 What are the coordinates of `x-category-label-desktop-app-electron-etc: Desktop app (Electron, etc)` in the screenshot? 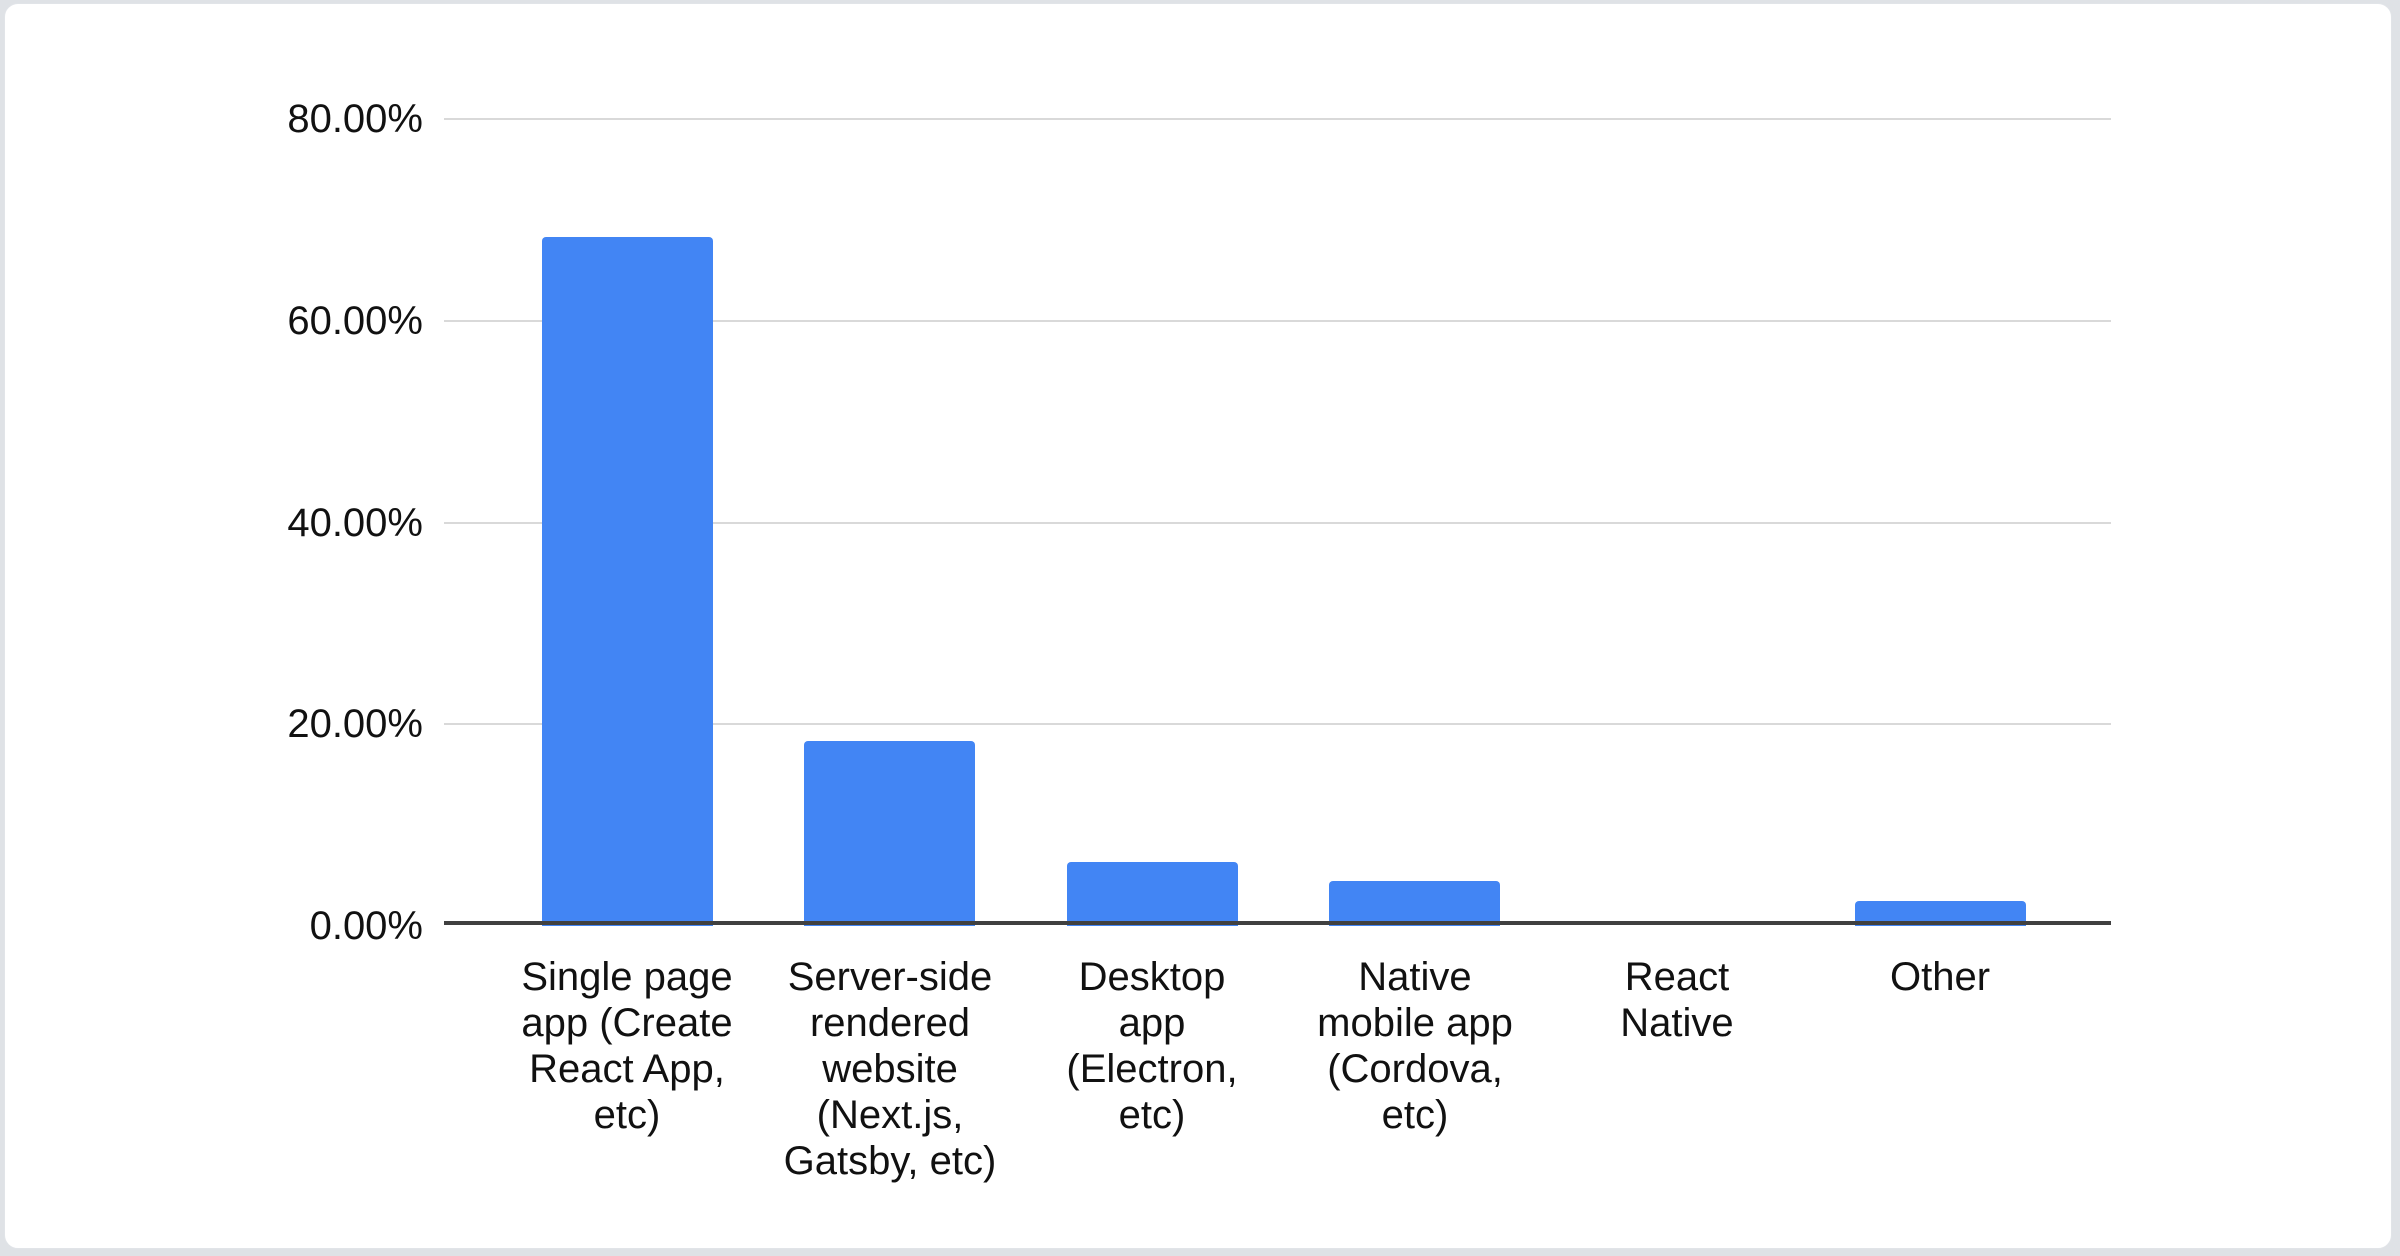 It's located at (1152, 1046).